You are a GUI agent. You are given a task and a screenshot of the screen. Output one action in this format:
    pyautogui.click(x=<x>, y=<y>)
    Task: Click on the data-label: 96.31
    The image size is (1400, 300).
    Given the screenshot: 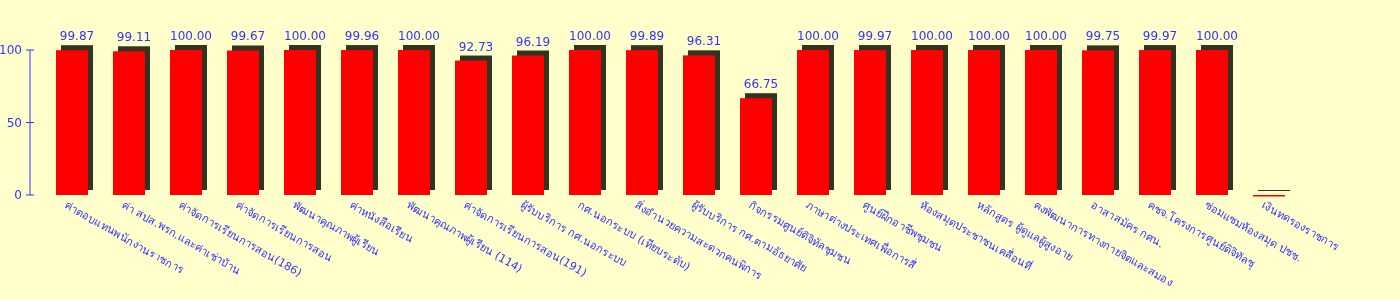 What is the action you would take?
    pyautogui.click(x=704, y=41)
    